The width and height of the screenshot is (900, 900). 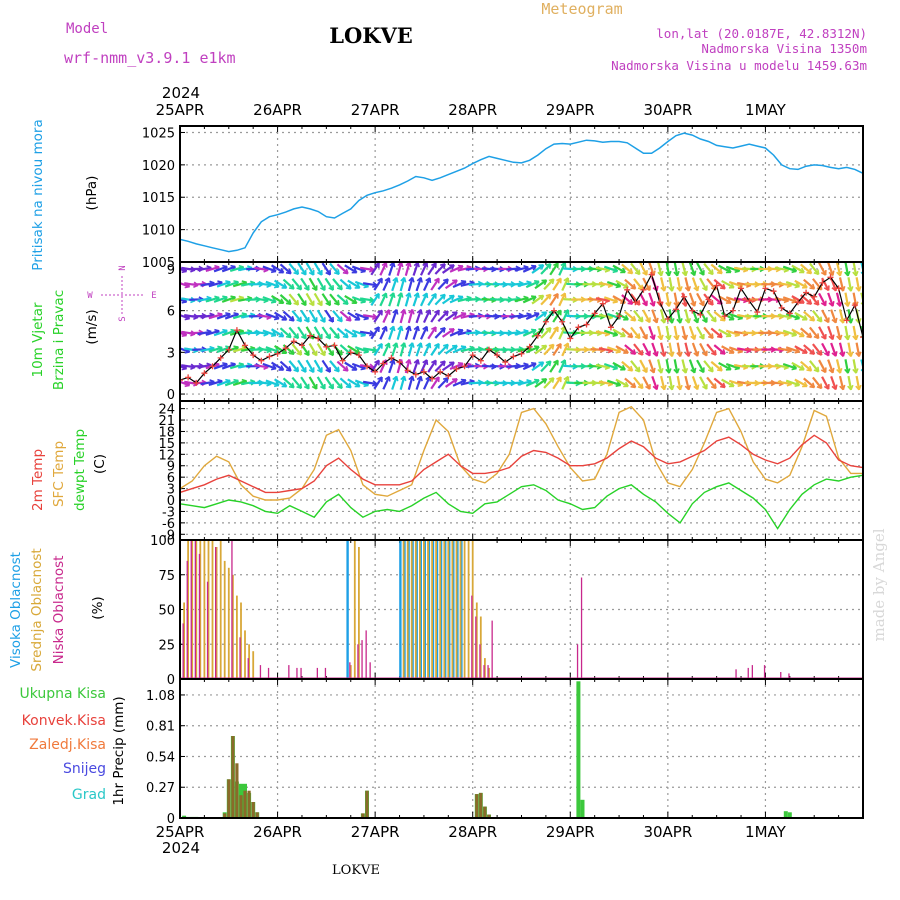 What do you see at coordinates (471, 832) in the screenshot?
I see `bottom-date-ticks: 25APR 26APR 27APR 28APR 29APR 30APR 1MAY` at bounding box center [471, 832].